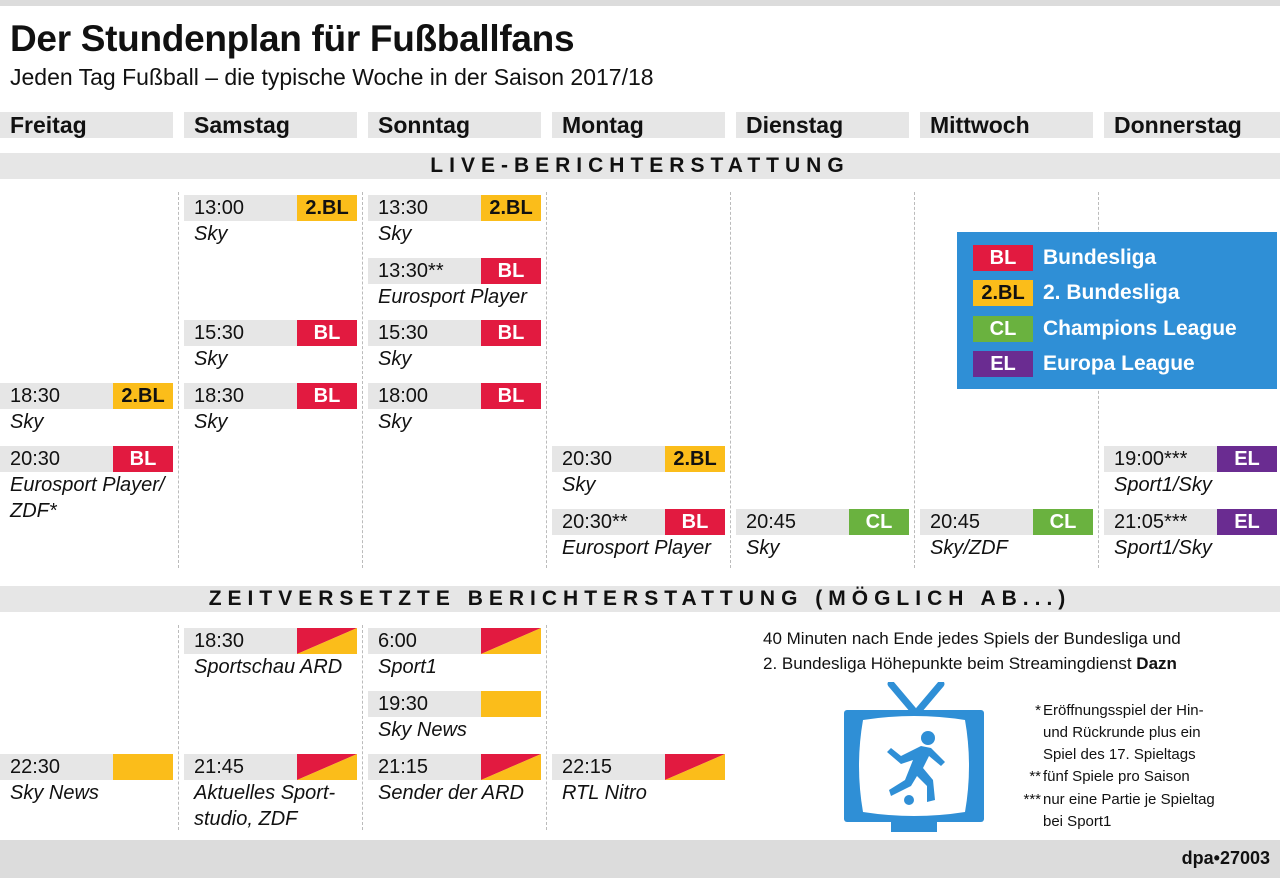  Describe the element at coordinates (638, 522) in the screenshot. I see `live-slot-time: 20:30** BL` at that location.